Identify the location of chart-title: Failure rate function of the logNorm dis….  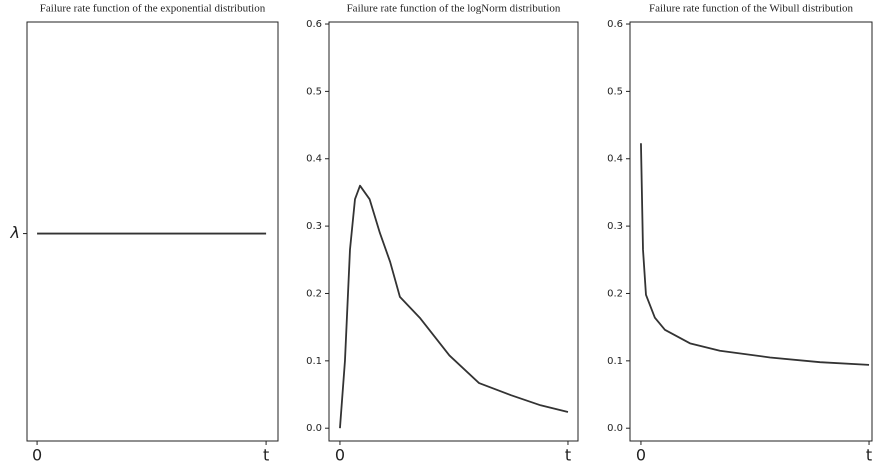
(454, 9).